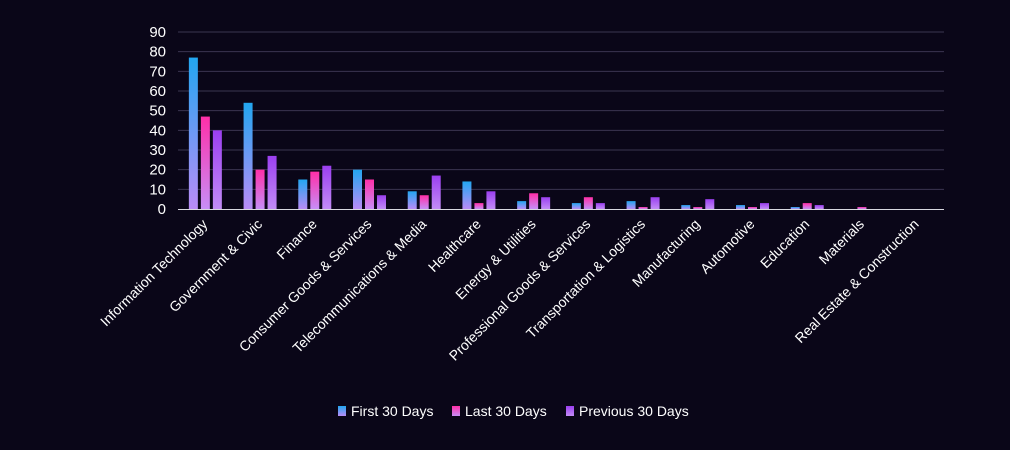  I want to click on y-tick-label: 0, so click(162, 209).